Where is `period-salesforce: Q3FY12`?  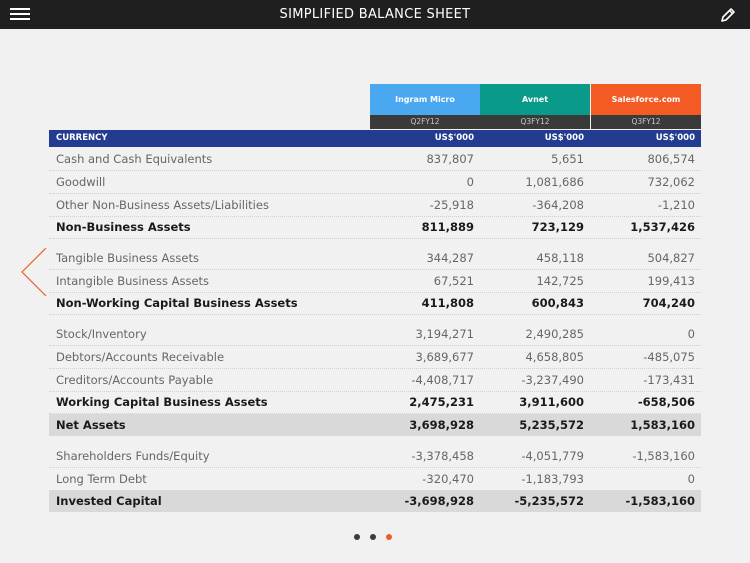 period-salesforce: Q3FY12 is located at coordinates (646, 122).